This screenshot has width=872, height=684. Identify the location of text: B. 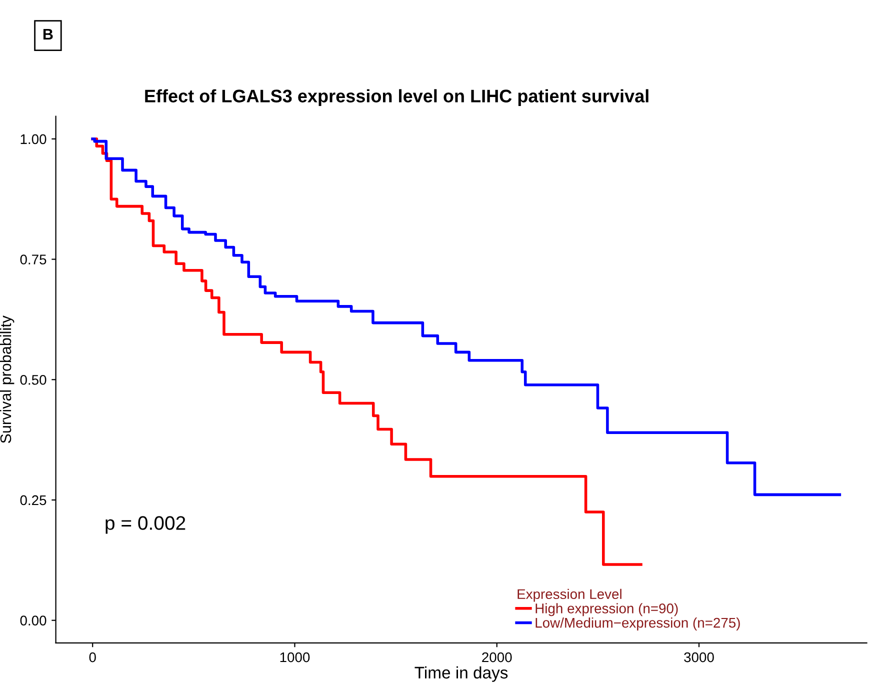
(48, 34).